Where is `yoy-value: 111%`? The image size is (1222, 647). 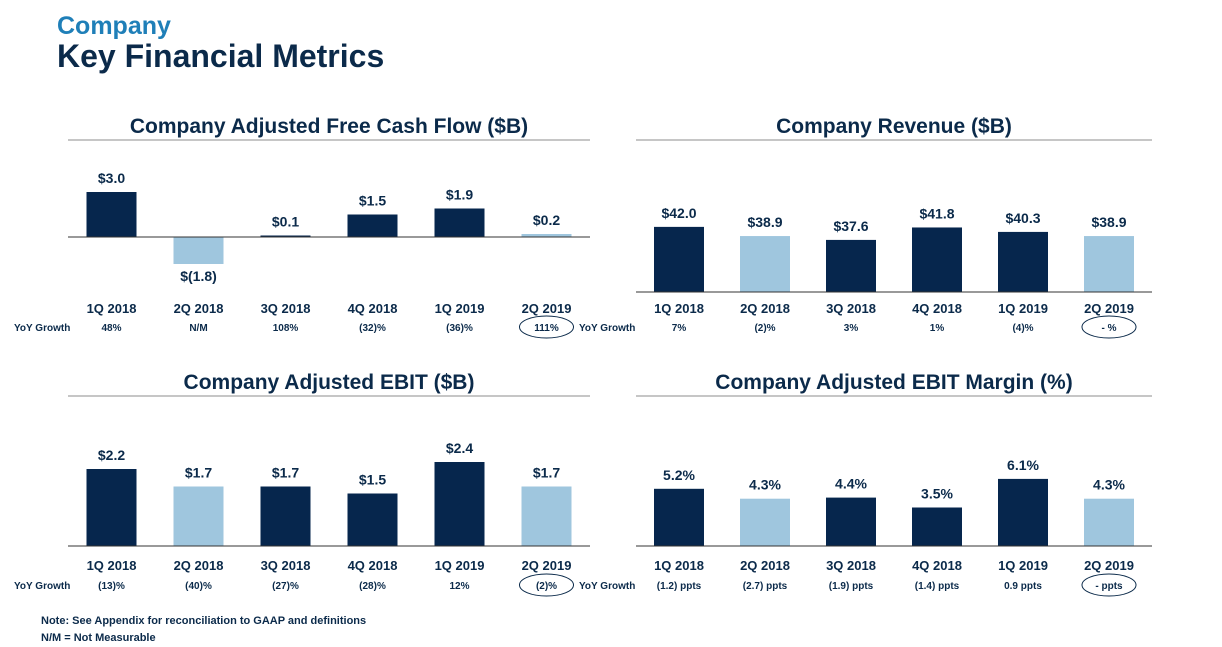 yoy-value: 111% is located at coordinates (546, 328).